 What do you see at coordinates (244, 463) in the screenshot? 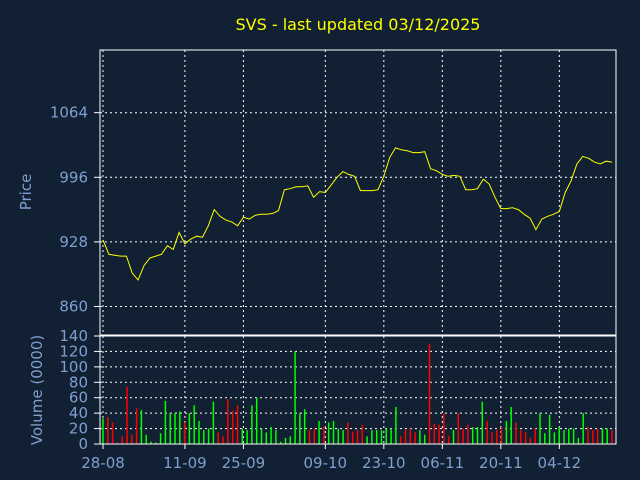
I see `x-tick-label: 25-09` at bounding box center [244, 463].